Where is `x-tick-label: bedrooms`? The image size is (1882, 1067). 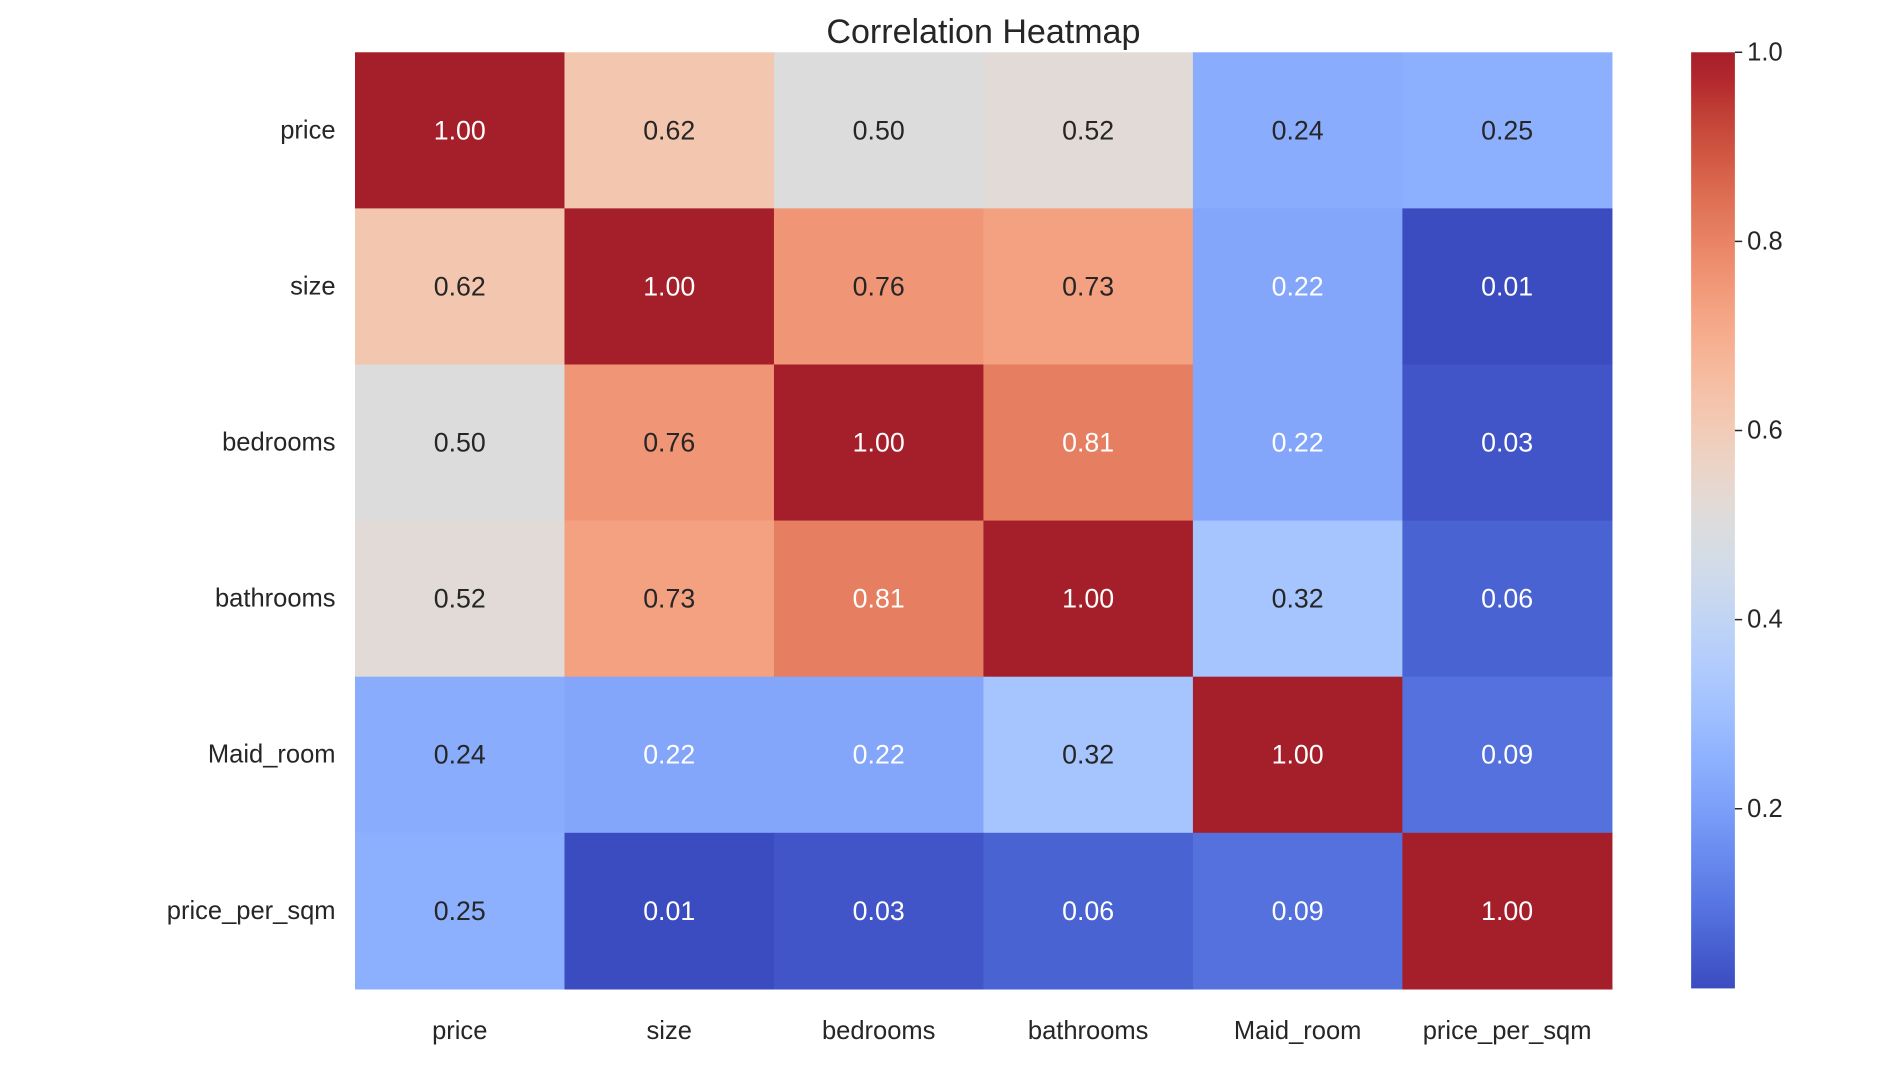
x-tick-label: bedrooms is located at coordinates (878, 1031).